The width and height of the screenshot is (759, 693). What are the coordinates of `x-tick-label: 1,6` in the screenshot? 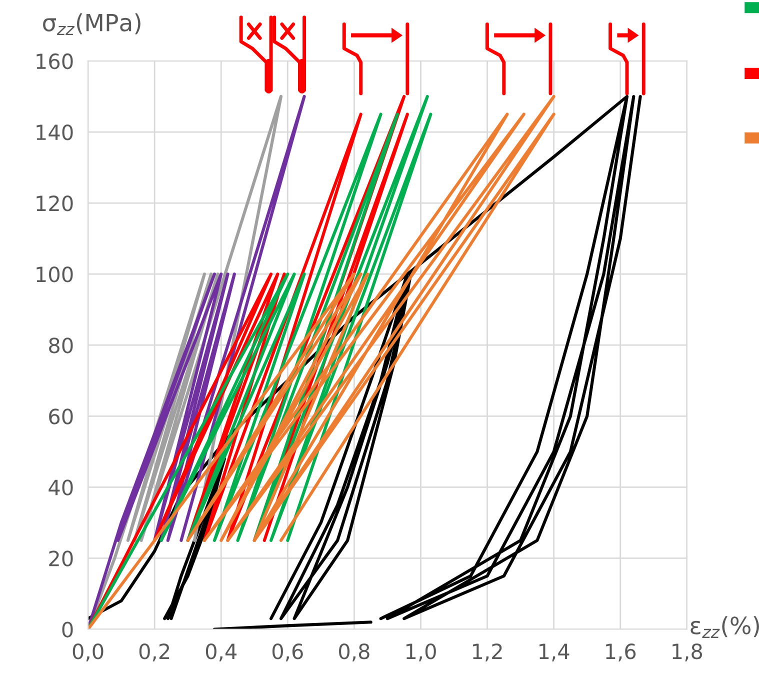 It's located at (621, 653).